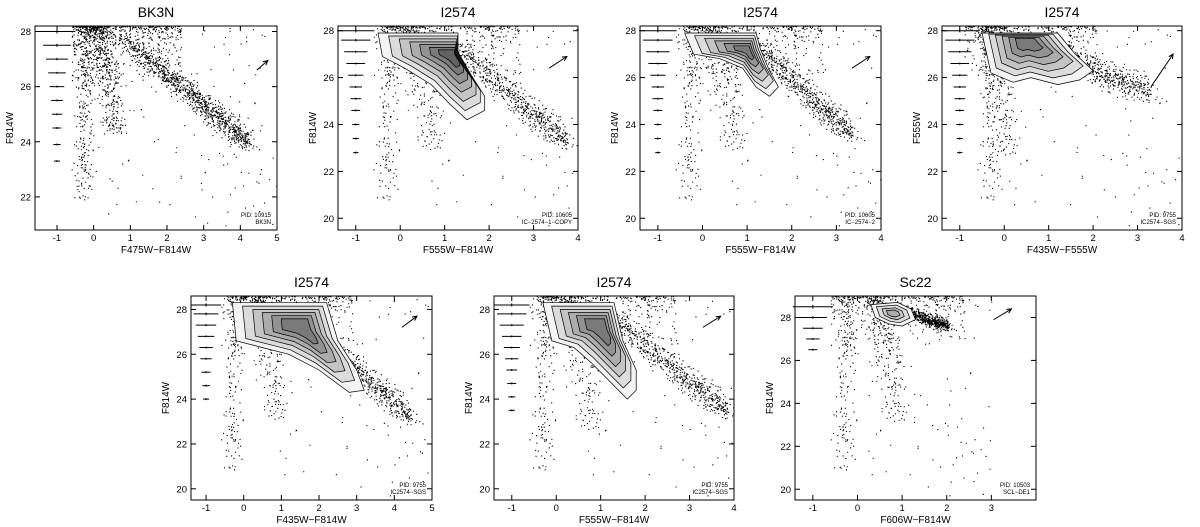 Image resolution: width=1200 pixels, height=527 pixels. Describe the element at coordinates (156, 250) in the screenshot. I see `x-axis-label: F475W−F814W` at that location.